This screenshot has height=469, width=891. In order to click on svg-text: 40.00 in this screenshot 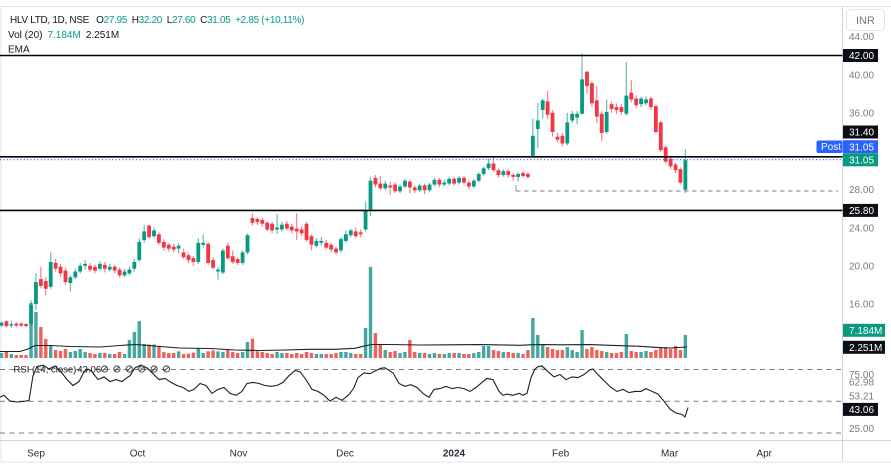, I will do `click(861, 75)`.